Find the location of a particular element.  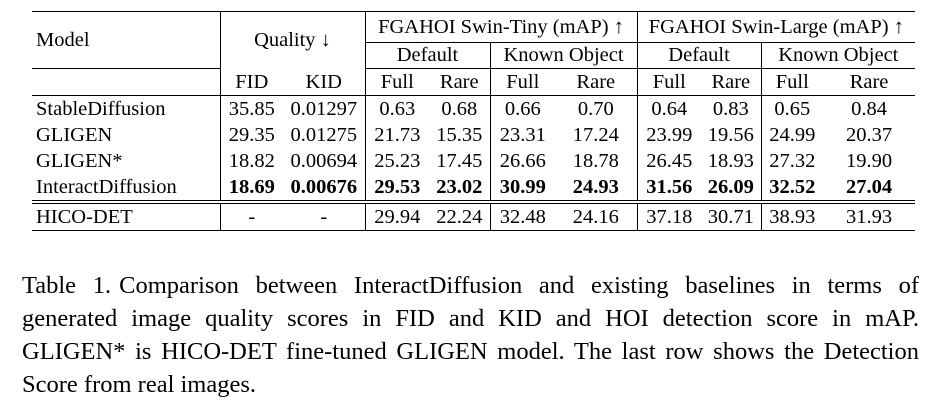

header-model: Model is located at coordinates (126, 40).